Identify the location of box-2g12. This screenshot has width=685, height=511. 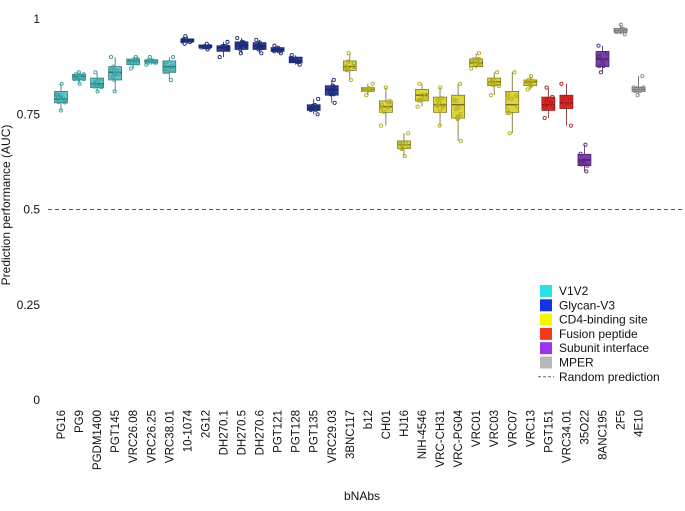
(205, 46).